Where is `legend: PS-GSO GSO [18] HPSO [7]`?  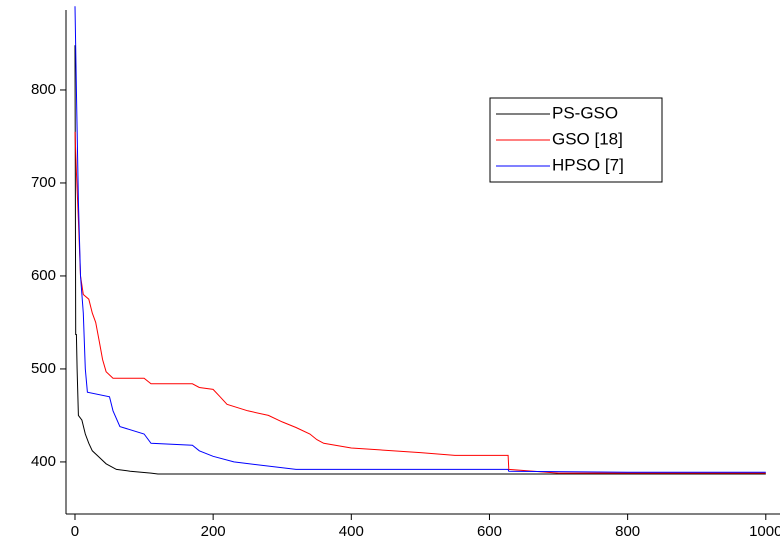 legend: PS-GSO GSO [18] HPSO [7] is located at coordinates (576, 140).